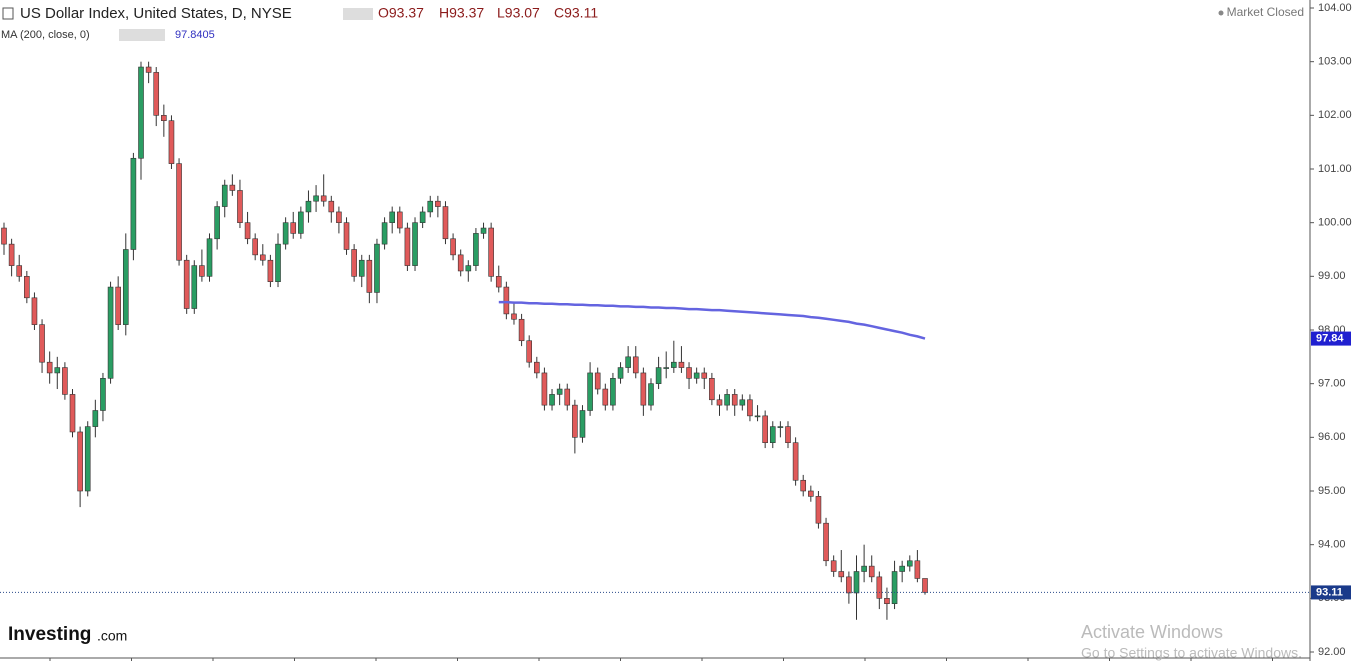 Image resolution: width=1358 pixels, height=661 pixels. What do you see at coordinates (358, 14) in the screenshot?
I see `title-buttons` at bounding box center [358, 14].